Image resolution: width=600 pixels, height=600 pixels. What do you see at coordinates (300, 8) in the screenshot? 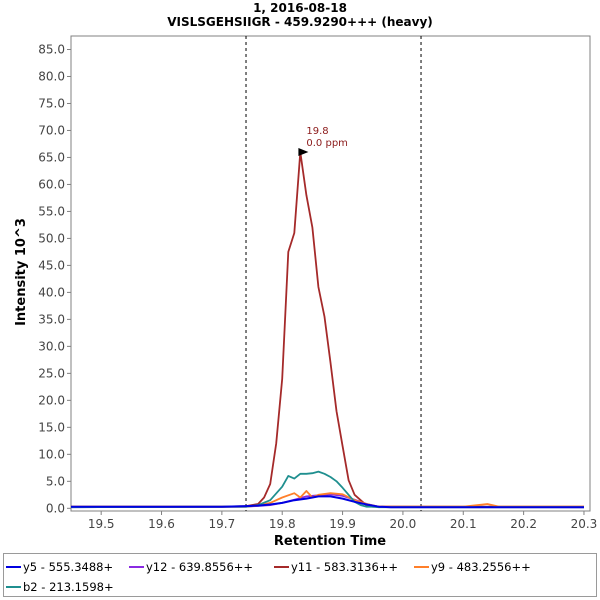
I see `chart-title: 1, 2016-08-18` at bounding box center [300, 8].